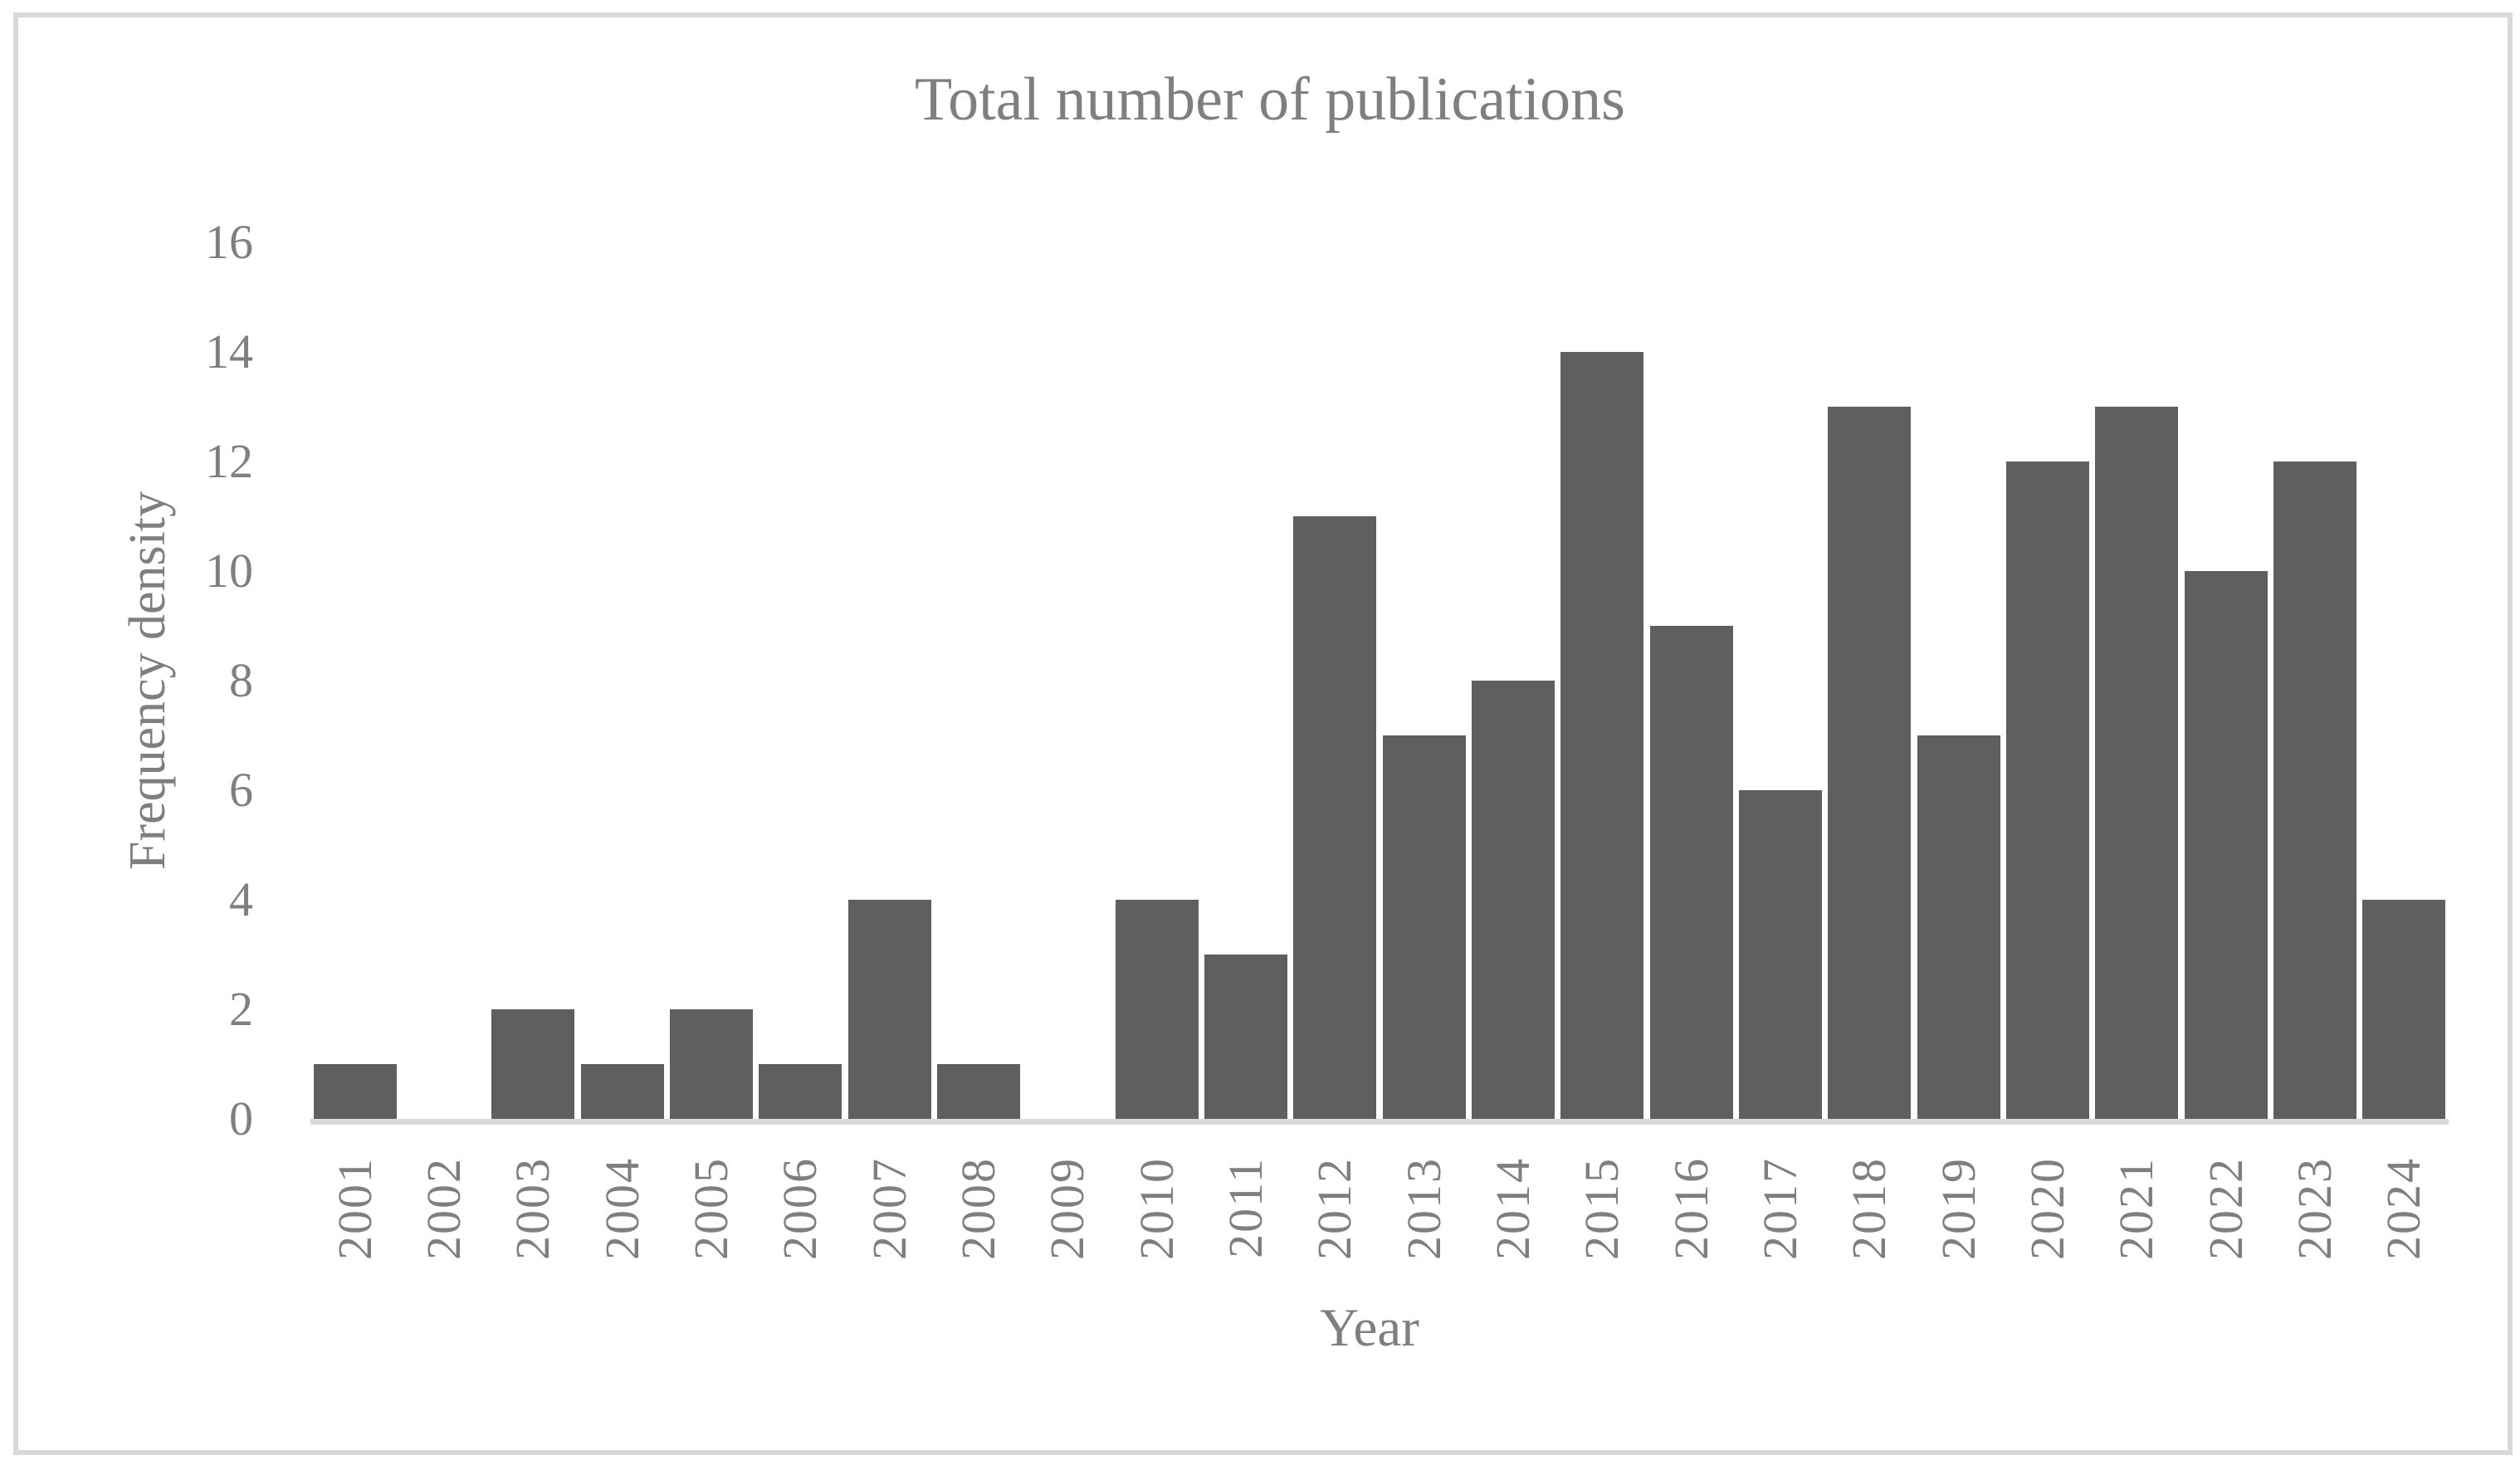 Image resolution: width=2520 pixels, height=1465 pixels. What do you see at coordinates (2047, 1208) in the screenshot?
I see `x-tick-label-2020: 2020` at bounding box center [2047, 1208].